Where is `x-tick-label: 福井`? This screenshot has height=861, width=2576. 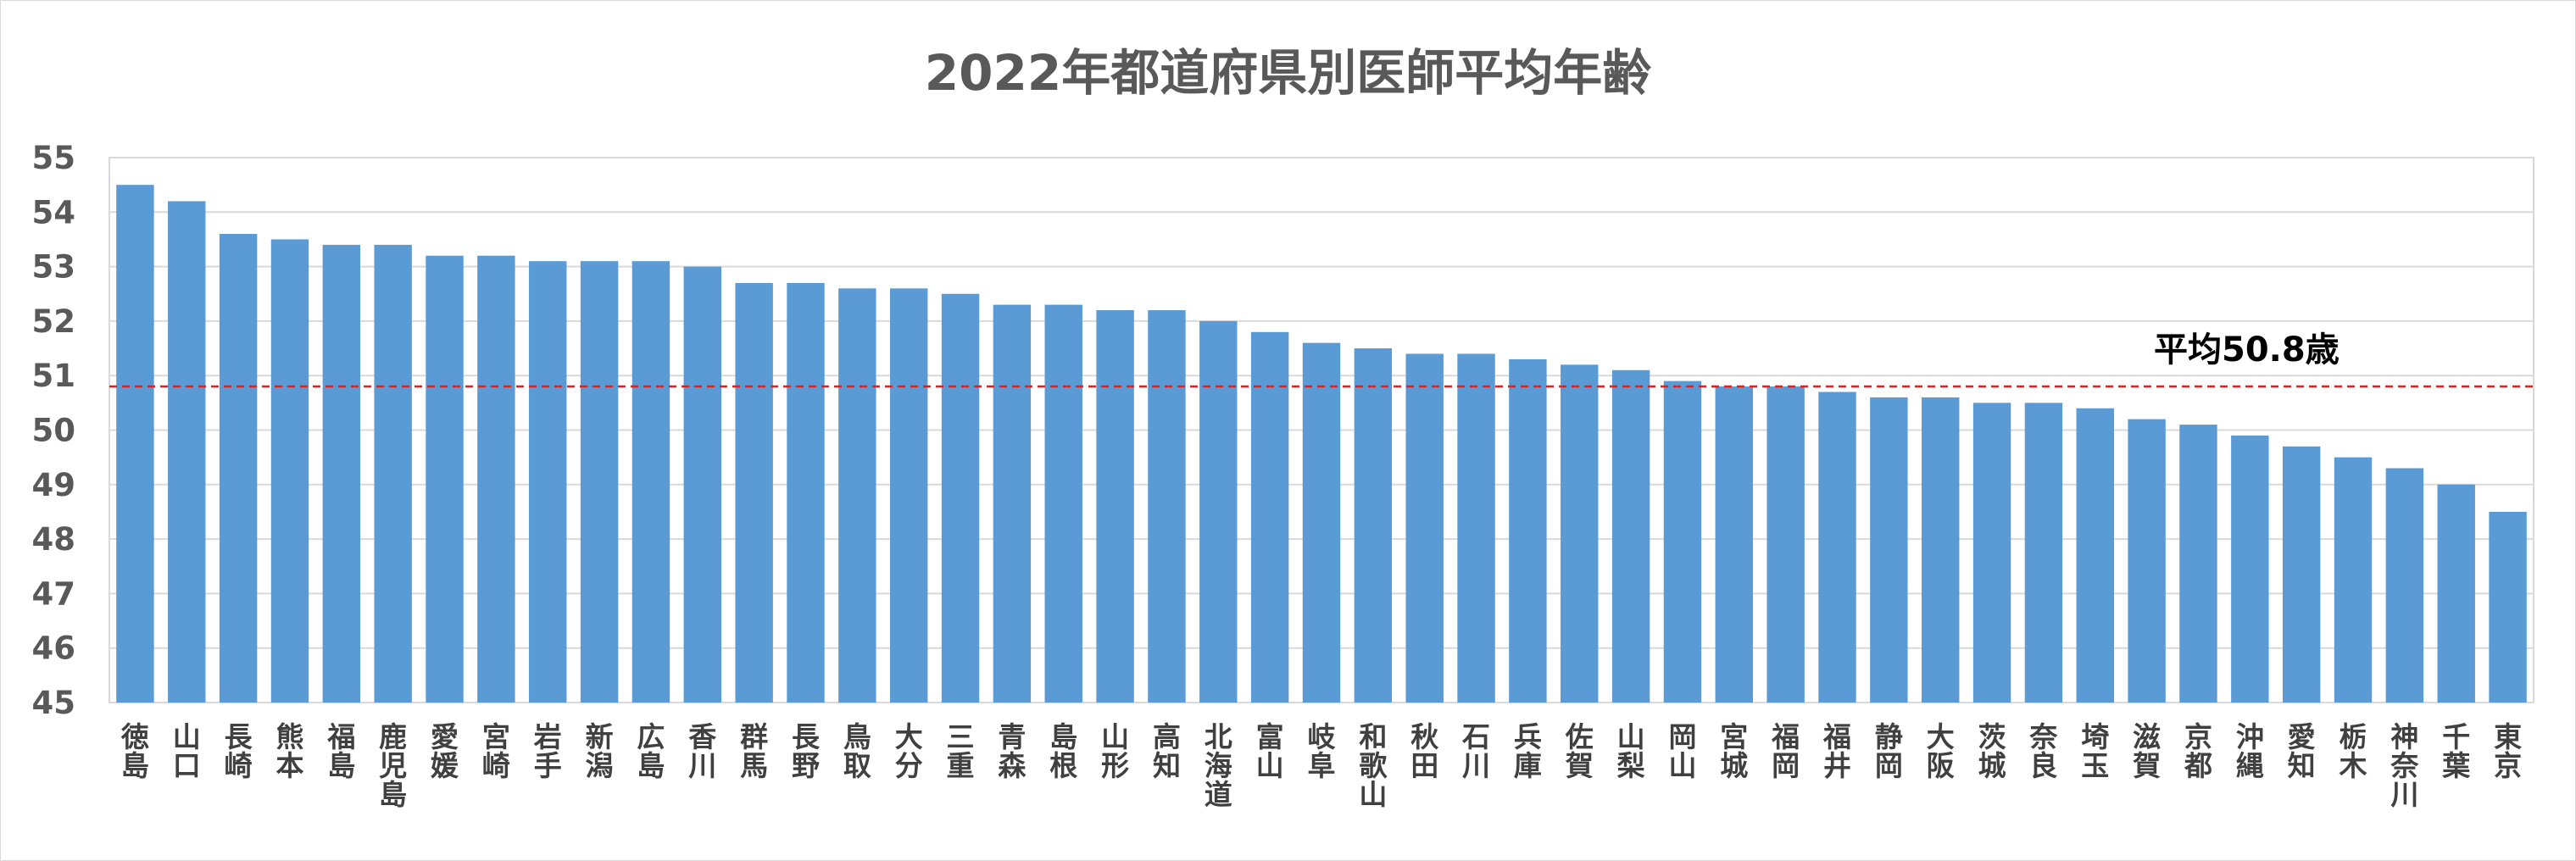
x-tick-label: 福井 is located at coordinates (1836, 751).